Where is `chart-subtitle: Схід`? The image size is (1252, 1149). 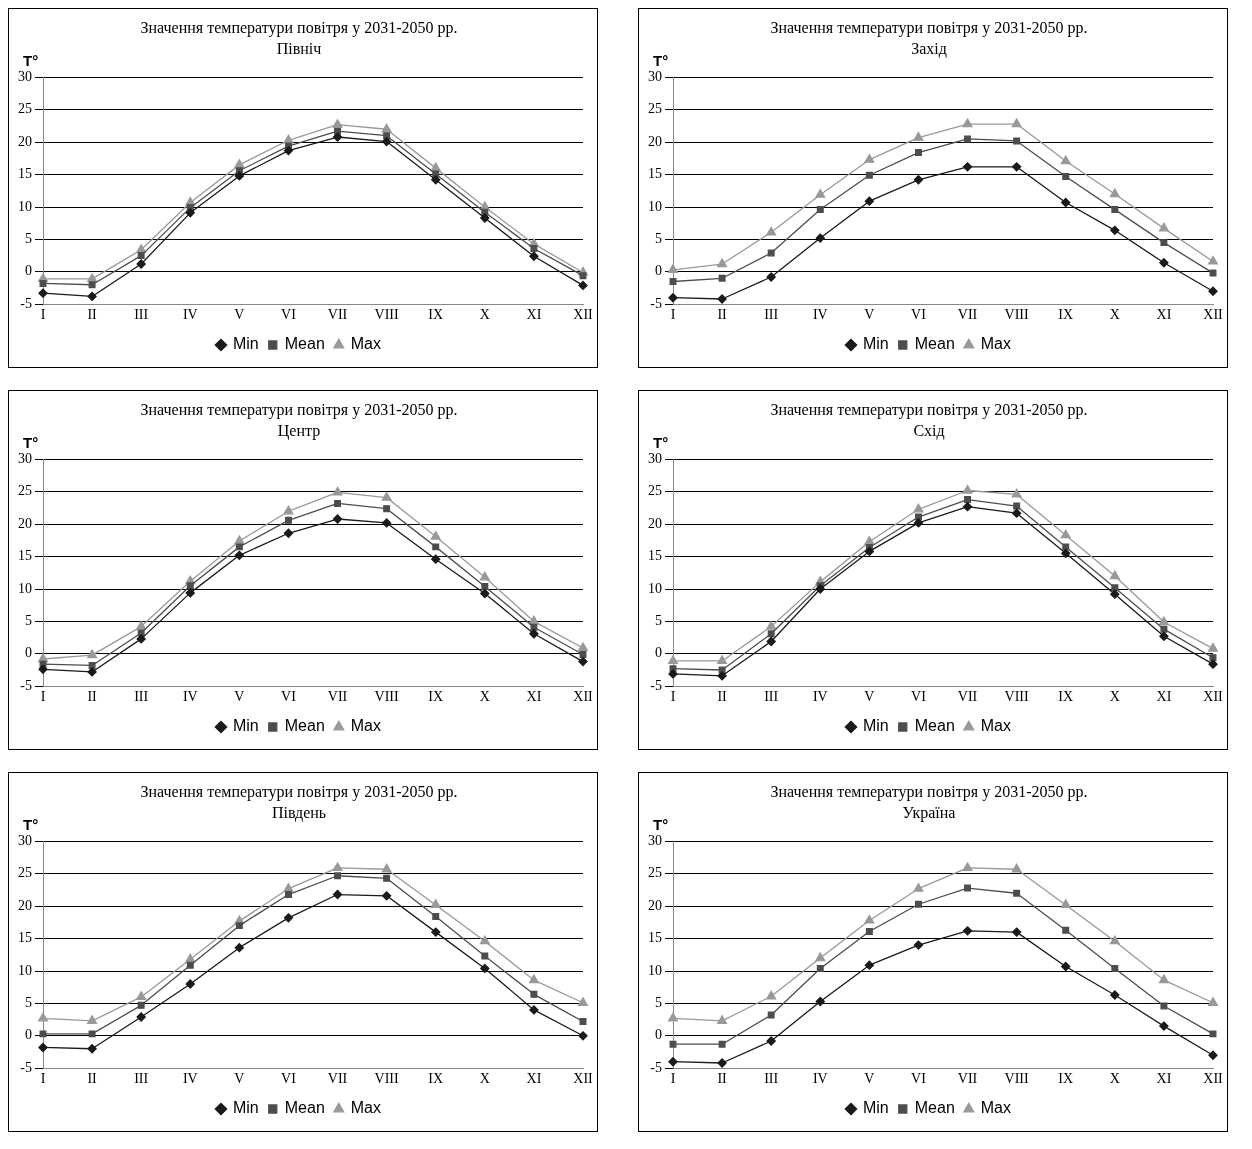
chart-subtitle: Схід is located at coordinates (929, 431).